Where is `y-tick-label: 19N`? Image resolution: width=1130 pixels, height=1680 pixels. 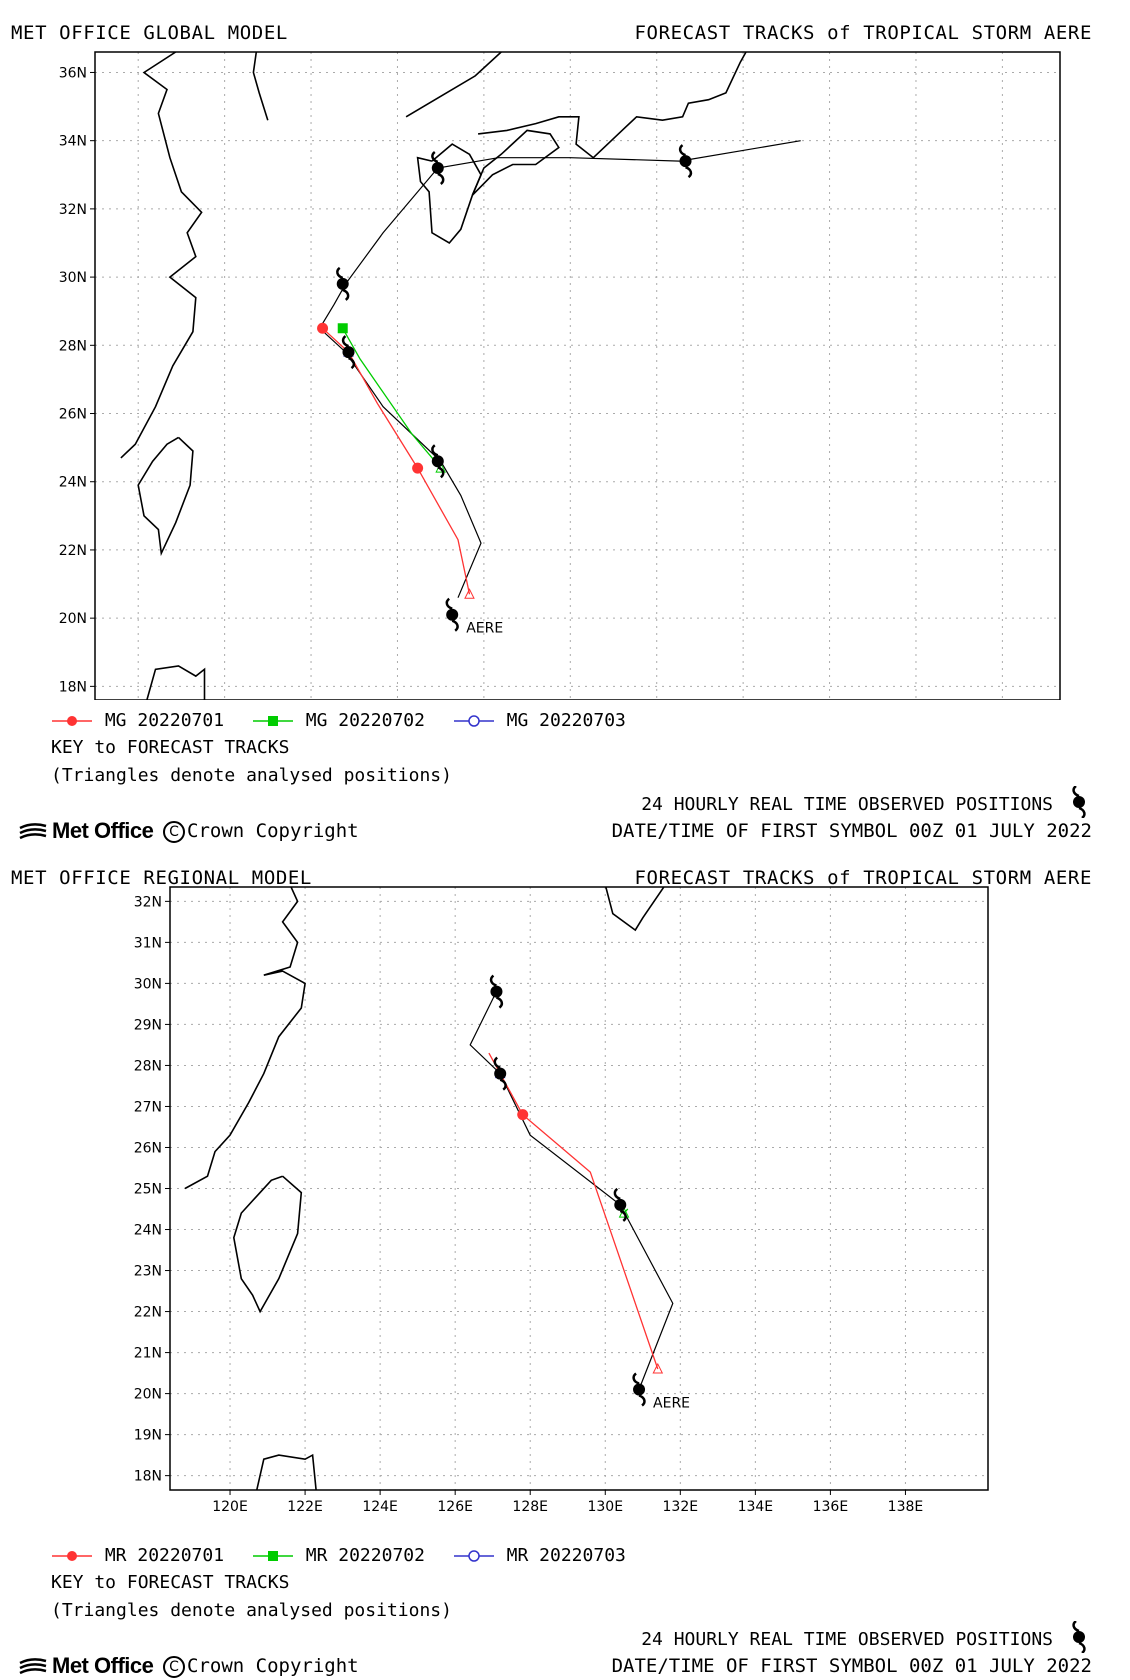 y-tick-label: 19N is located at coordinates (148, 1436).